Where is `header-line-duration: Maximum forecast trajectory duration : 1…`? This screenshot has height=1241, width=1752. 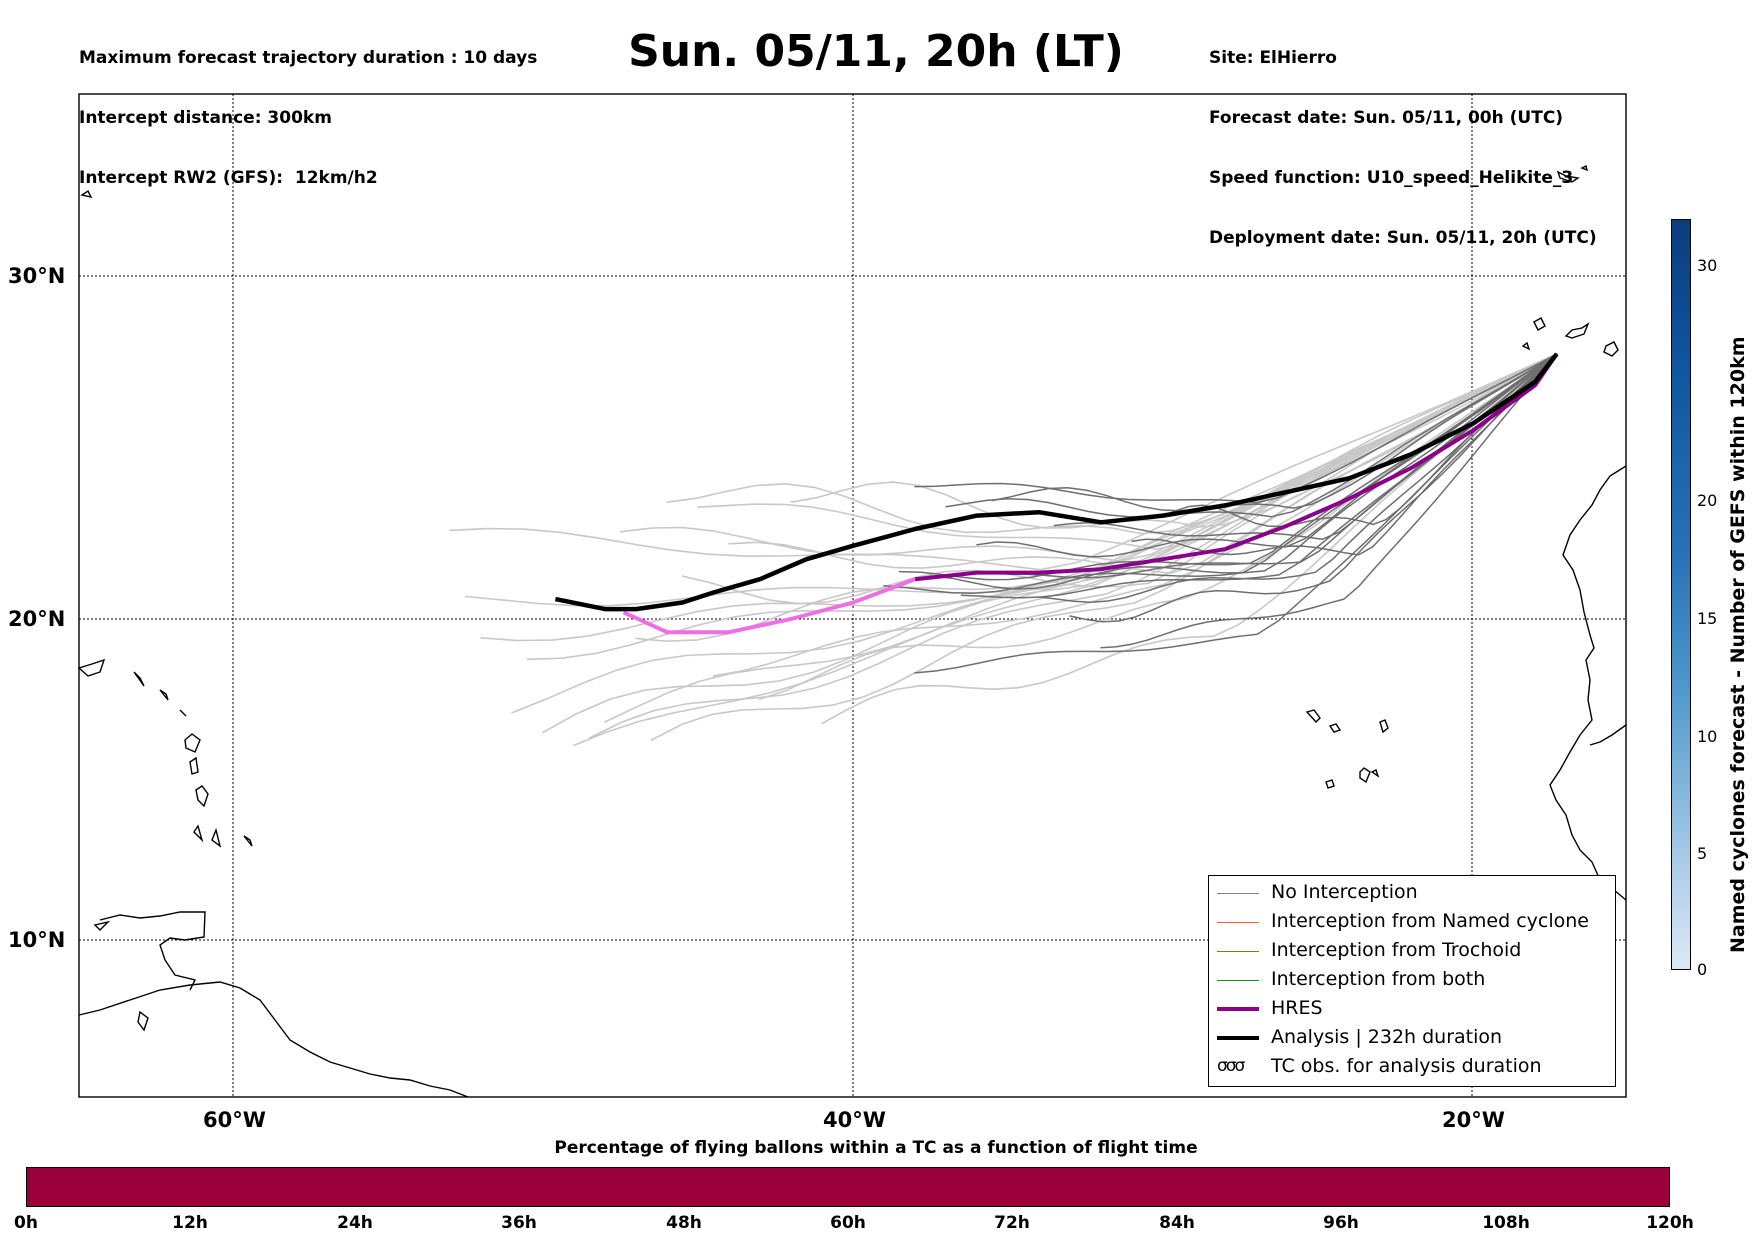 header-line-duration: Maximum forecast trajectory duration : 1… is located at coordinates (308, 58).